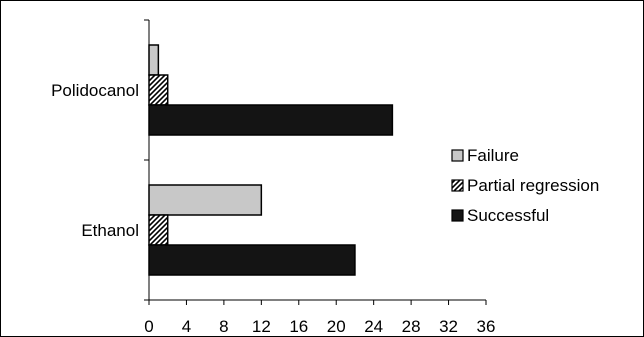  What do you see at coordinates (448, 326) in the screenshot?
I see `x-tick-label: 32` at bounding box center [448, 326].